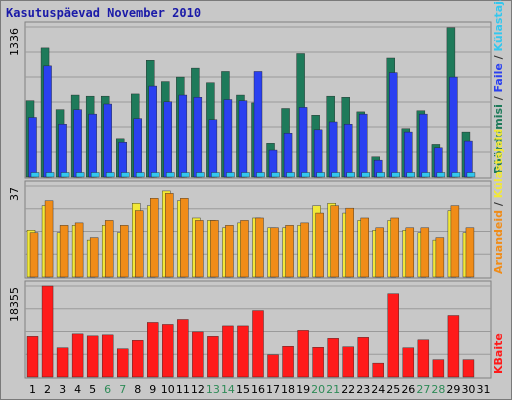 The image size is (512, 400). Describe the element at coordinates (393, 389) in the screenshot. I see `x-tick-label-25: 25` at that location.